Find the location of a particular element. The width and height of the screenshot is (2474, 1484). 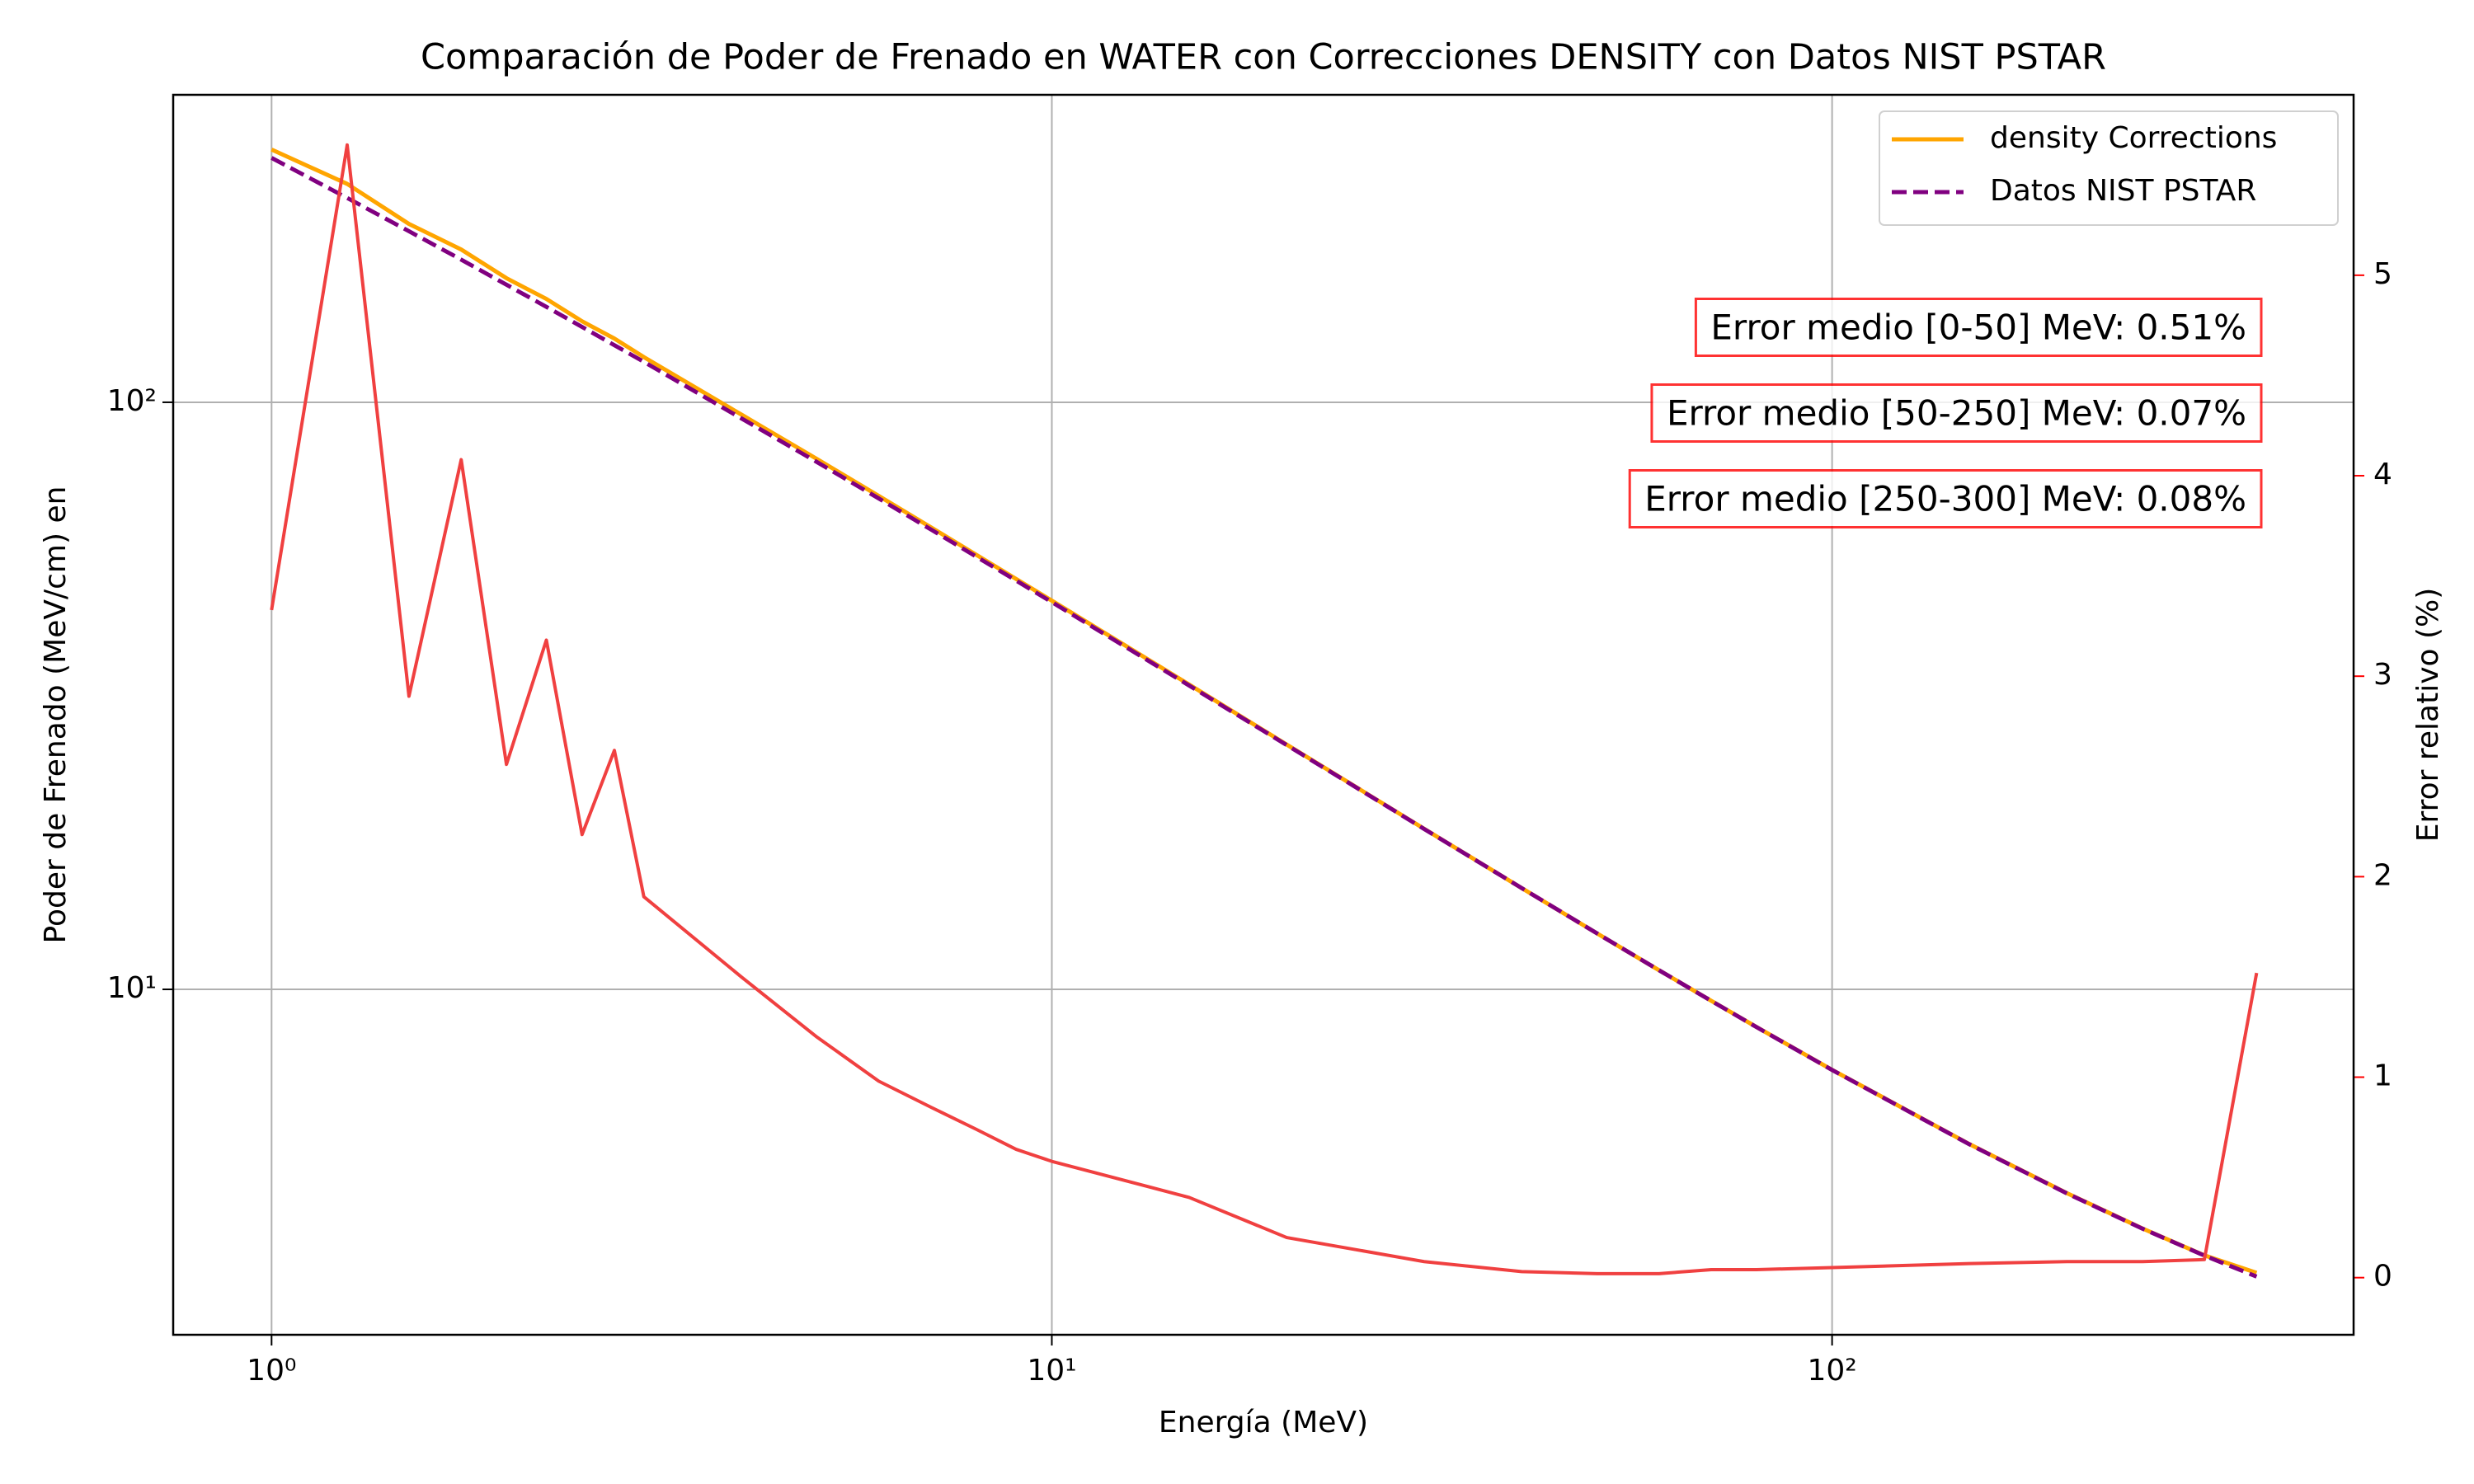

y2-tick-label: 1 is located at coordinates (2382, 1076).